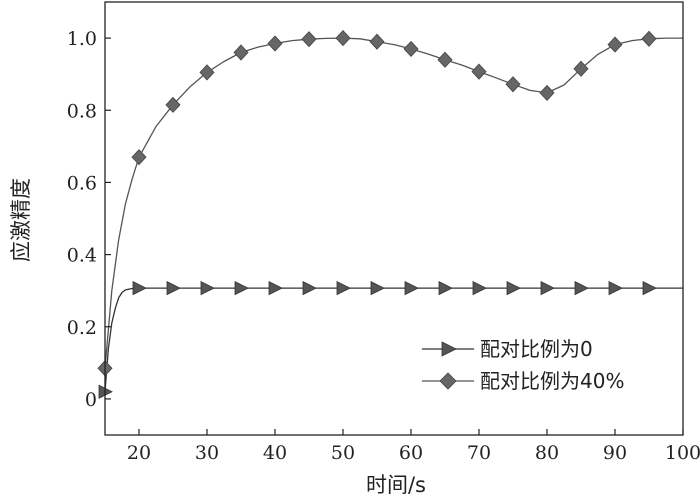 The width and height of the screenshot is (700, 500). I want to click on x-tick-label: 100, so click(682, 453).